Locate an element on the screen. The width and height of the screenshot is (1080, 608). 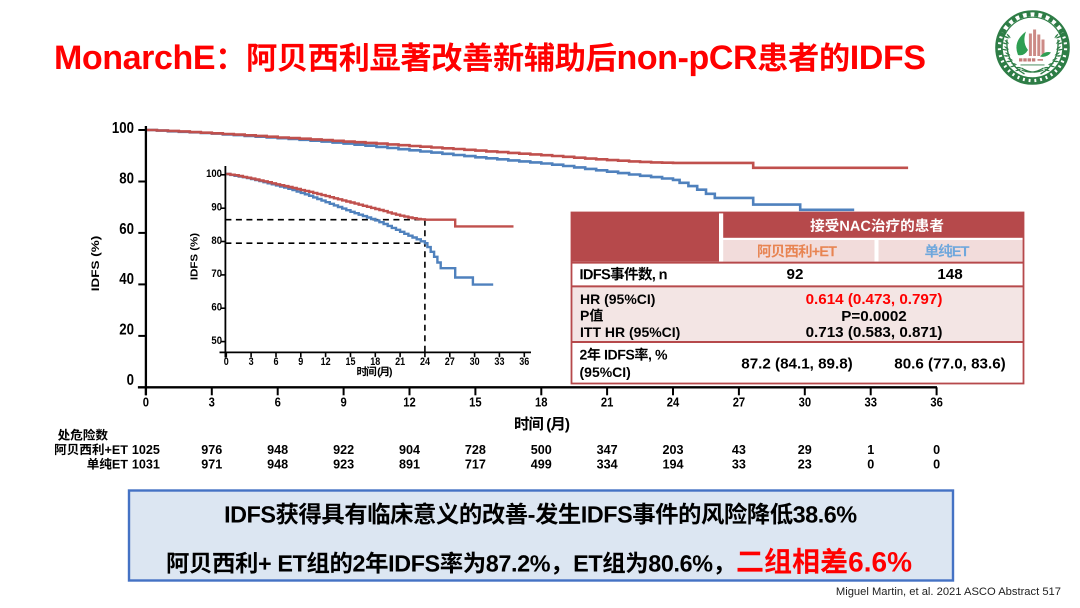
svg-text: 148 is located at coordinates (949, 274).